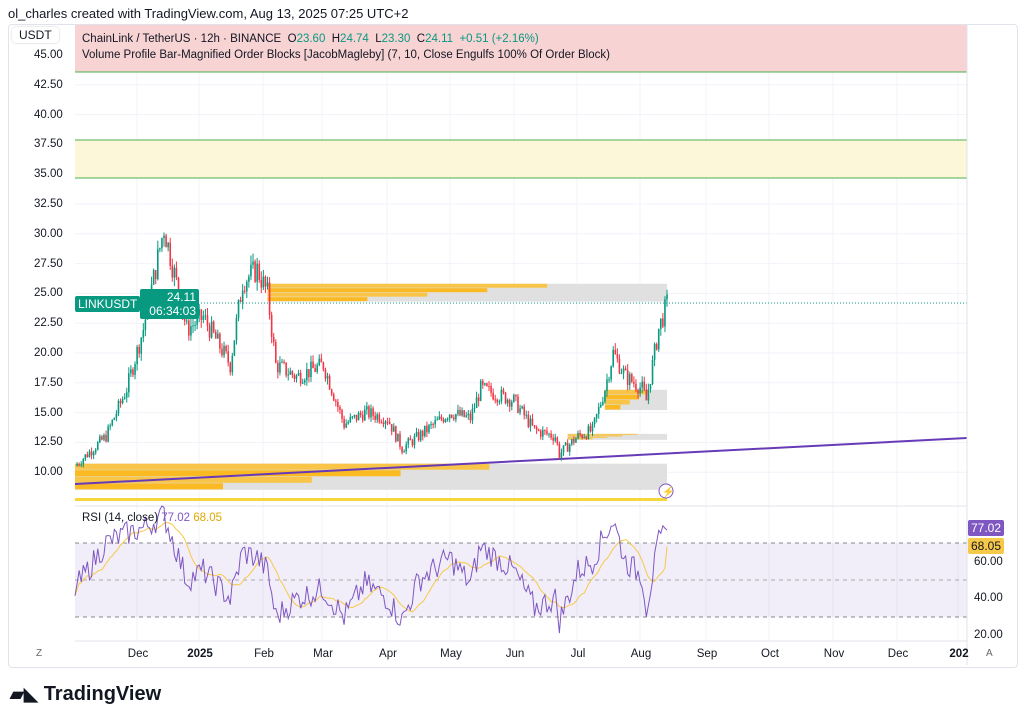  What do you see at coordinates (834, 654) in the screenshot?
I see `time-axis-label: Nov` at bounding box center [834, 654].